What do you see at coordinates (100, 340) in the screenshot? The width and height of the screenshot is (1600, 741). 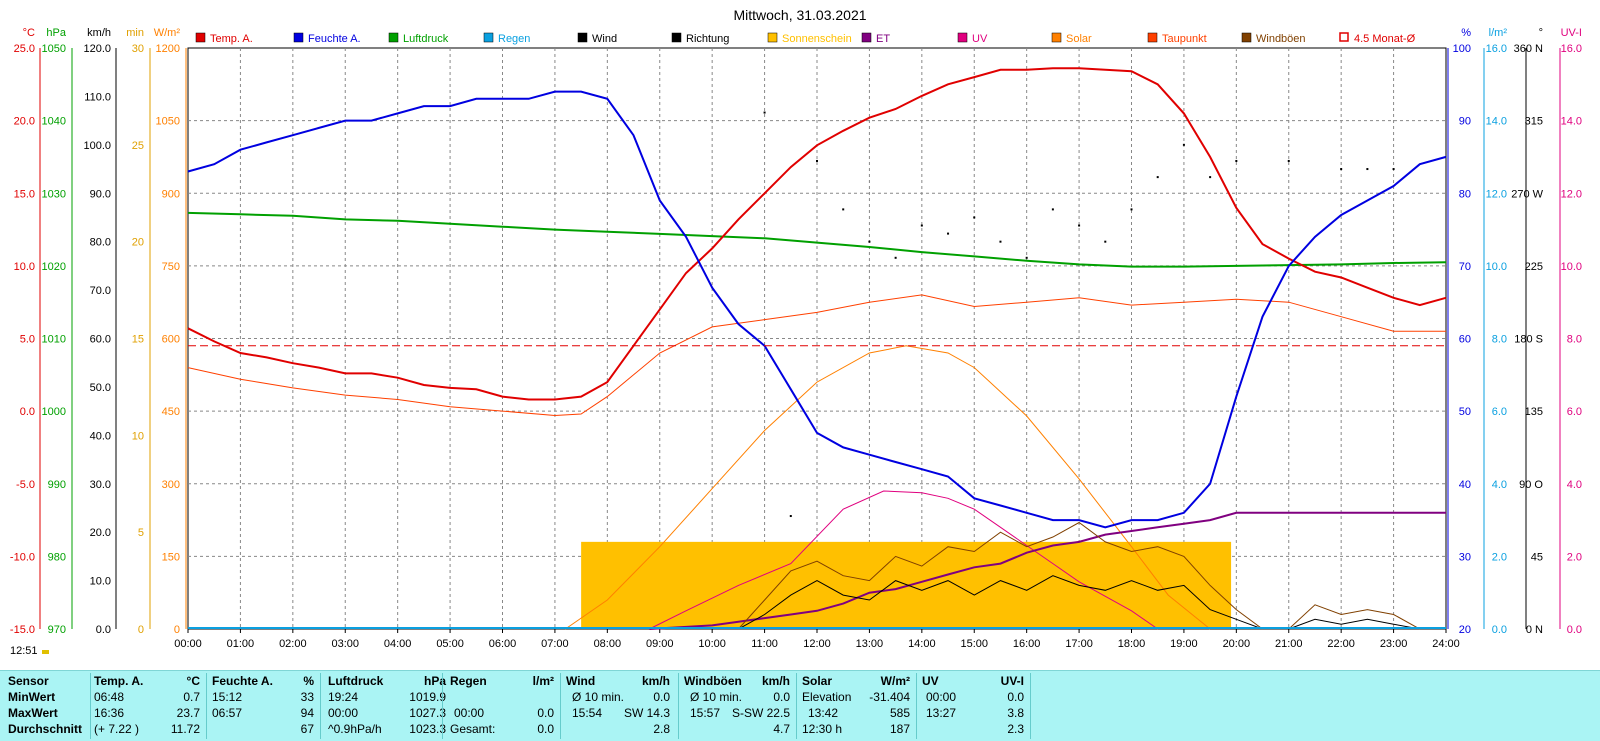 I see `left-axis-tick: 60.0` at bounding box center [100, 340].